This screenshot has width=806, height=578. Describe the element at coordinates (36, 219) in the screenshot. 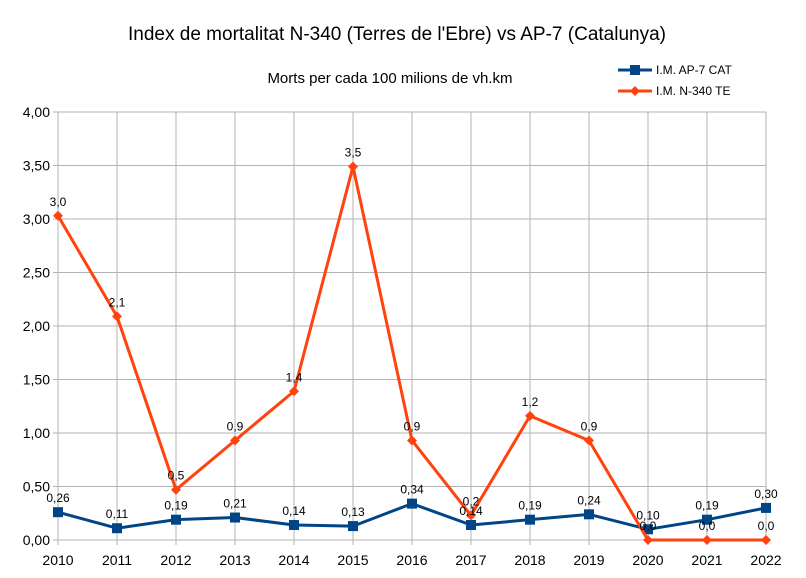

I see `y-tick-label: 3,00` at that location.